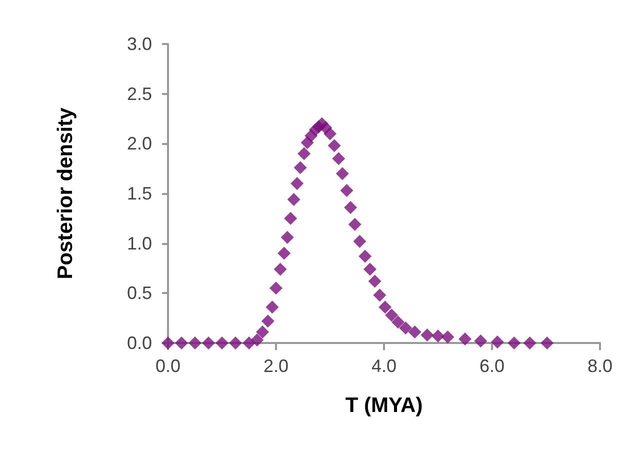 Image resolution: width=630 pixels, height=453 pixels. What do you see at coordinates (139, 293) in the screenshot?
I see `y-tick-label: 0.5` at bounding box center [139, 293].